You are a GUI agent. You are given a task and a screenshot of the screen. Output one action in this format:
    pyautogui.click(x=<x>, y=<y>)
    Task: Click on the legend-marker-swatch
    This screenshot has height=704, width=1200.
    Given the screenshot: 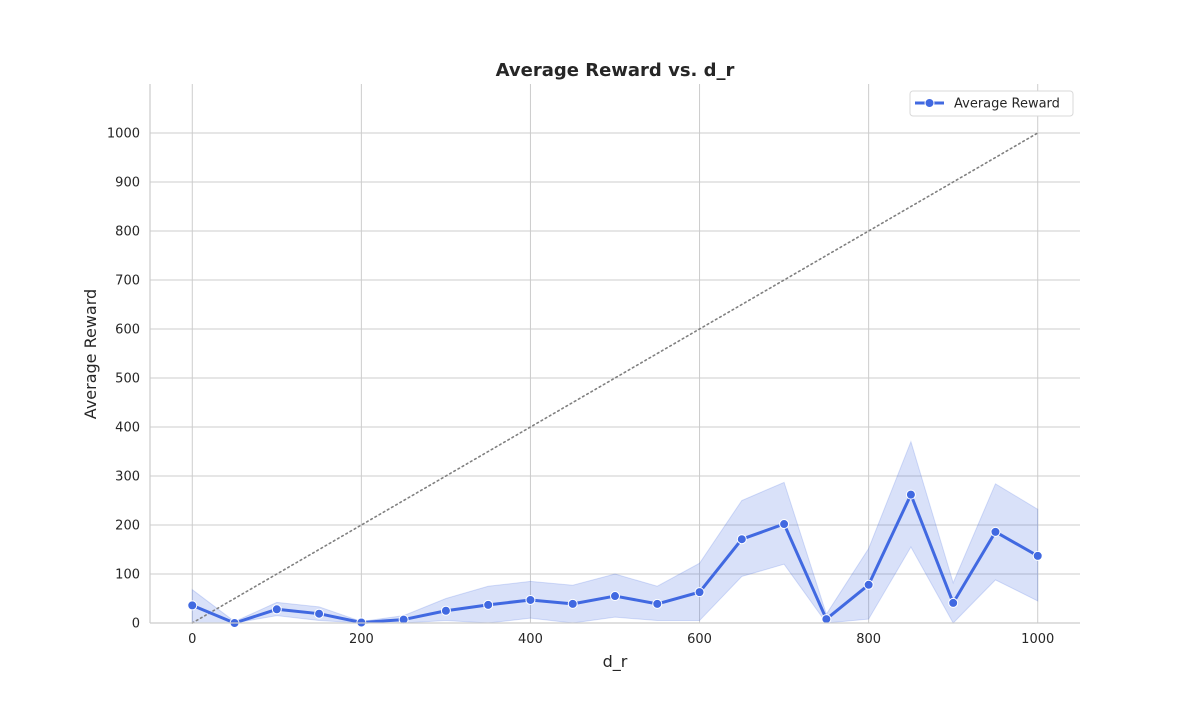 What is the action you would take?
    pyautogui.click(x=929, y=103)
    